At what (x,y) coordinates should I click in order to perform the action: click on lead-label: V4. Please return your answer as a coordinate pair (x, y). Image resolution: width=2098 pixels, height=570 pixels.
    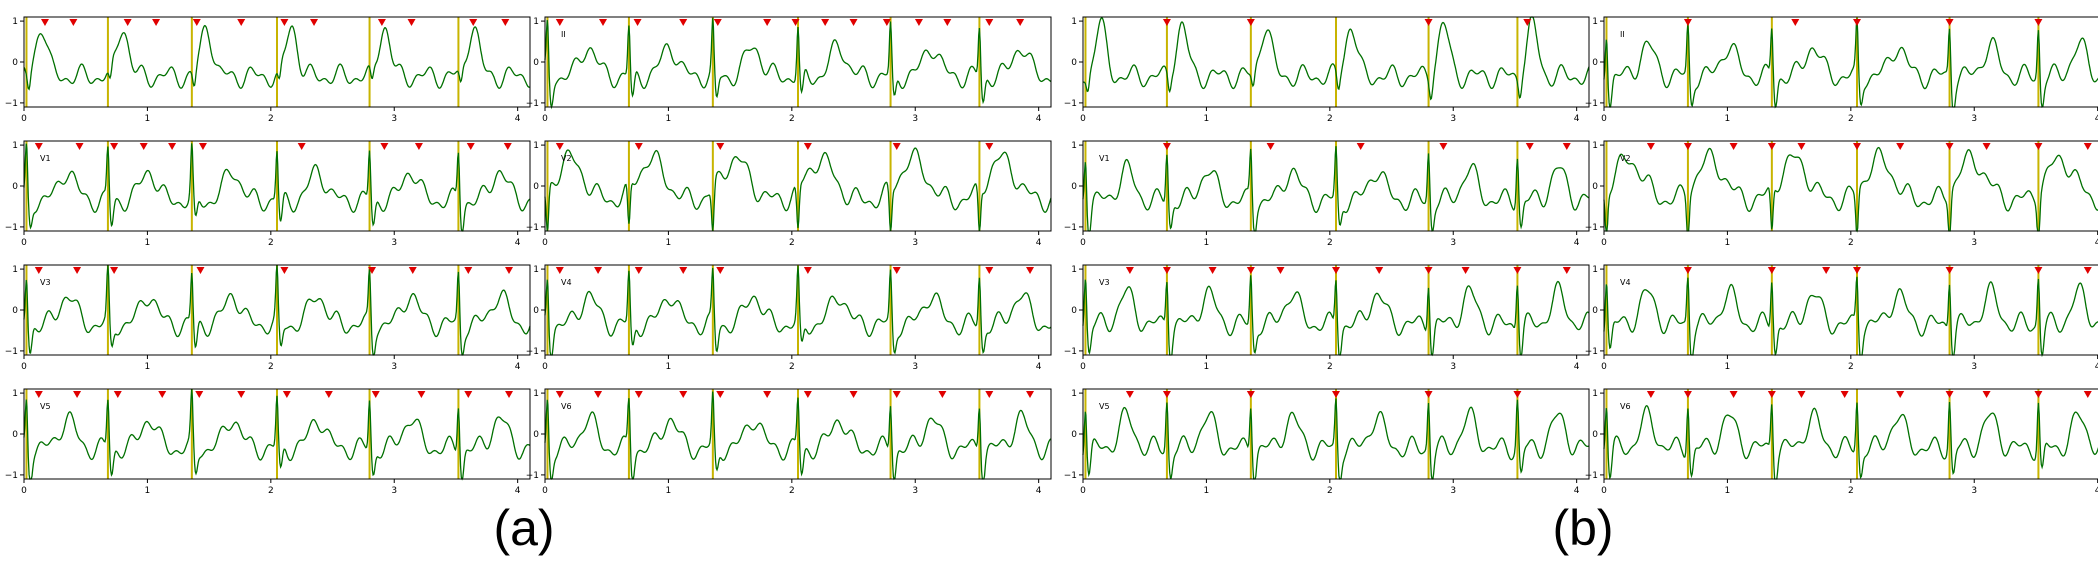
    Looking at the image, I should click on (566, 282).